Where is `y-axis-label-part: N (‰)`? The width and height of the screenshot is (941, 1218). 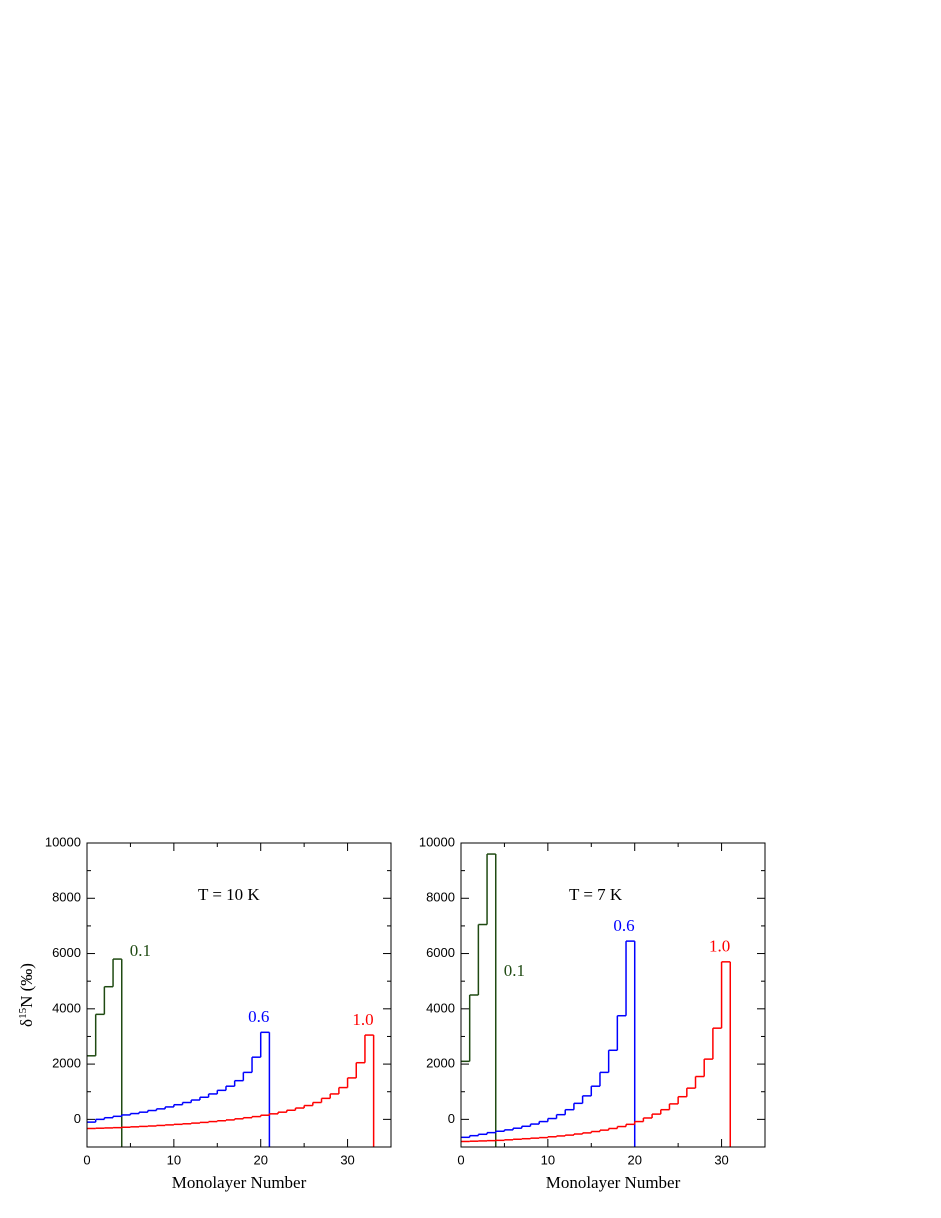
y-axis-label-part: N (‰) is located at coordinates (26, 985).